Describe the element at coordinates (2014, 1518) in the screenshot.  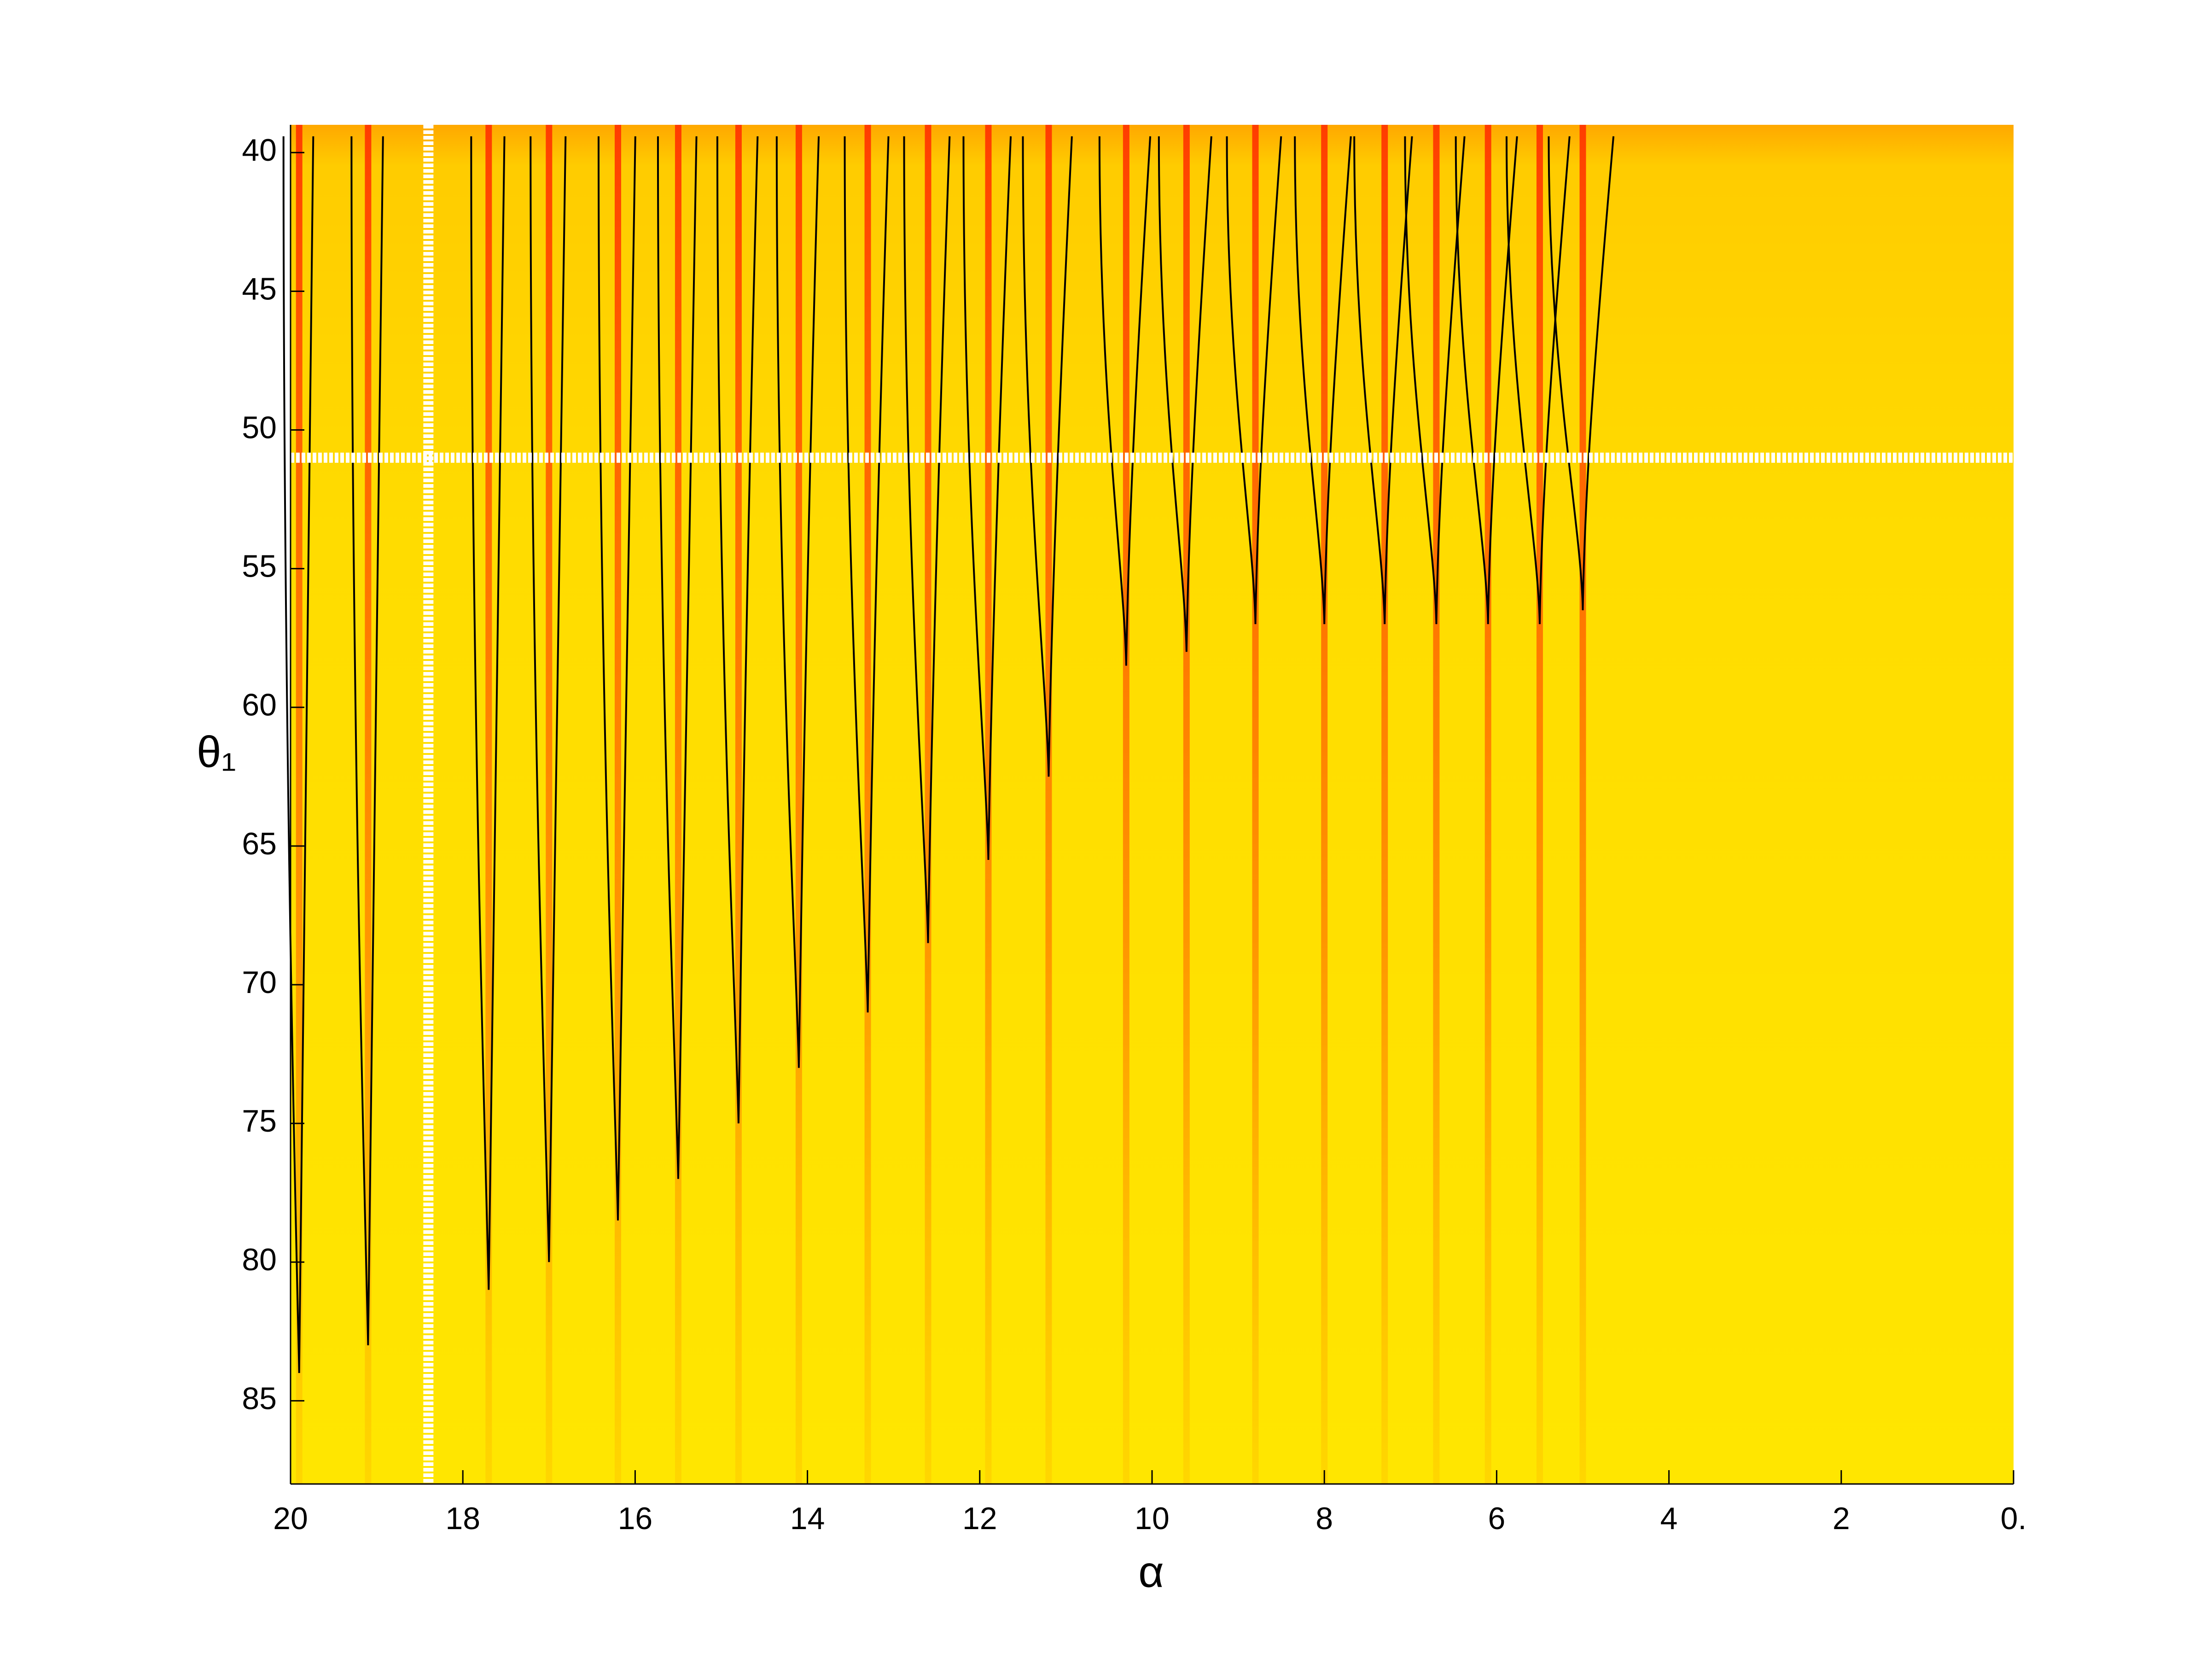
I see `x-tick-label: 0.` at that location.